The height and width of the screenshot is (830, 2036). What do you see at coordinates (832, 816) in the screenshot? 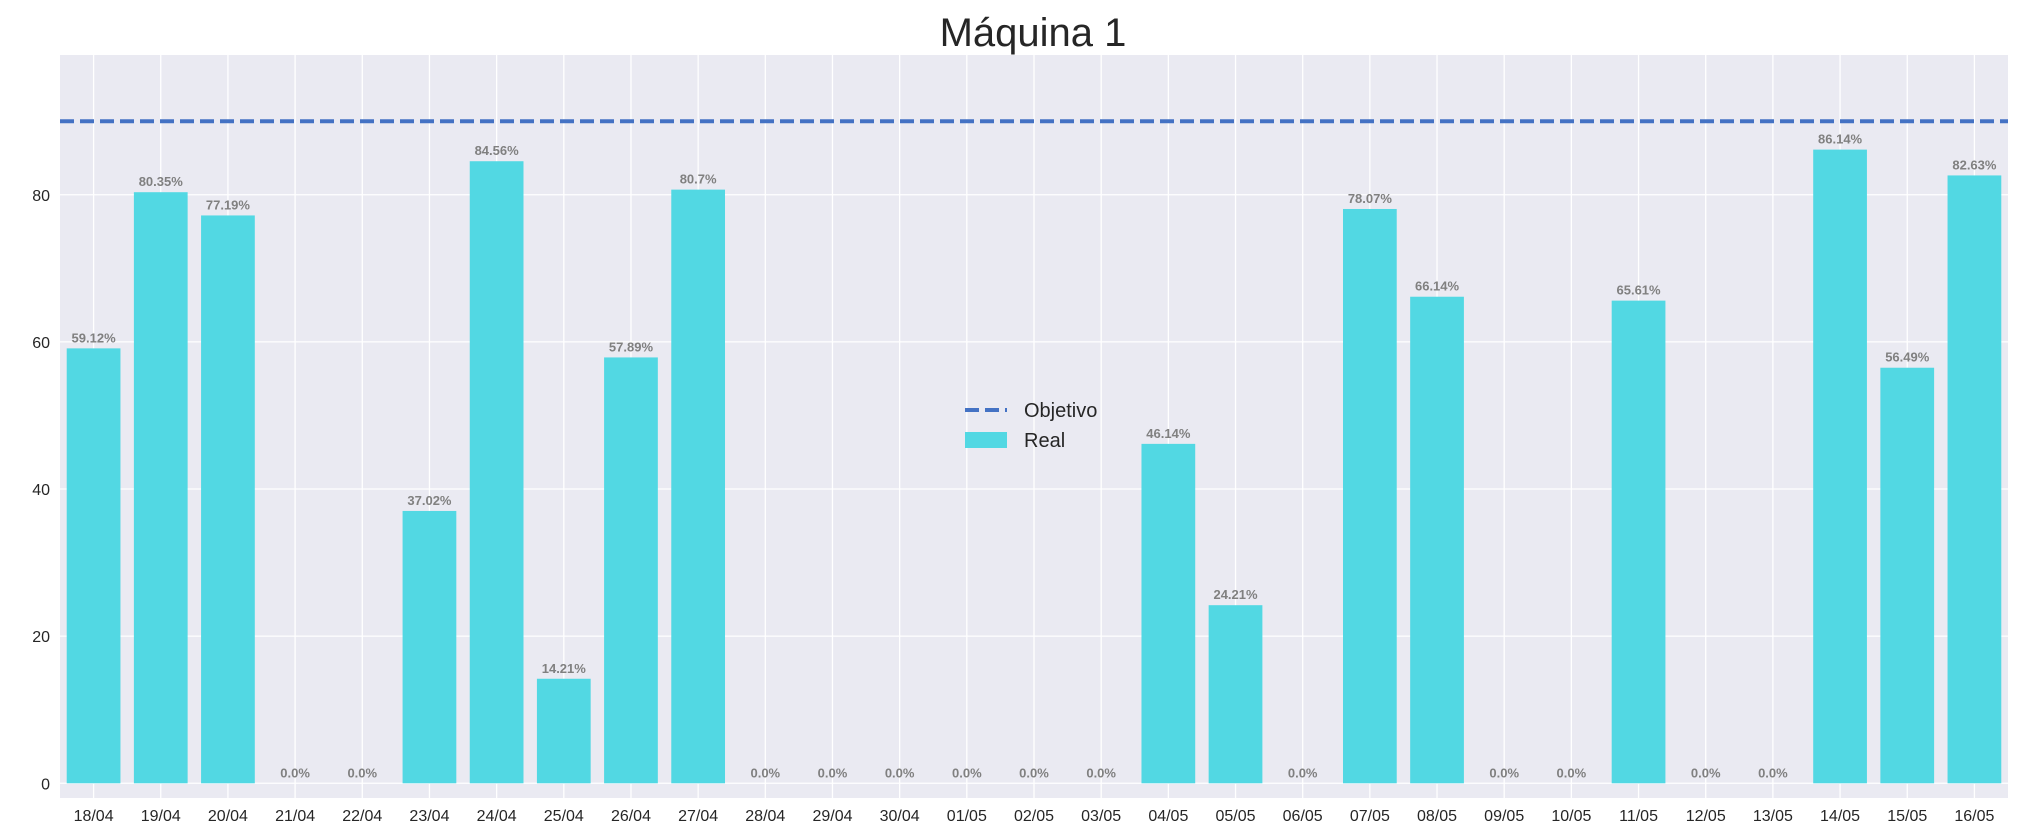
I see `x-tick-label: 29/04` at bounding box center [832, 816].